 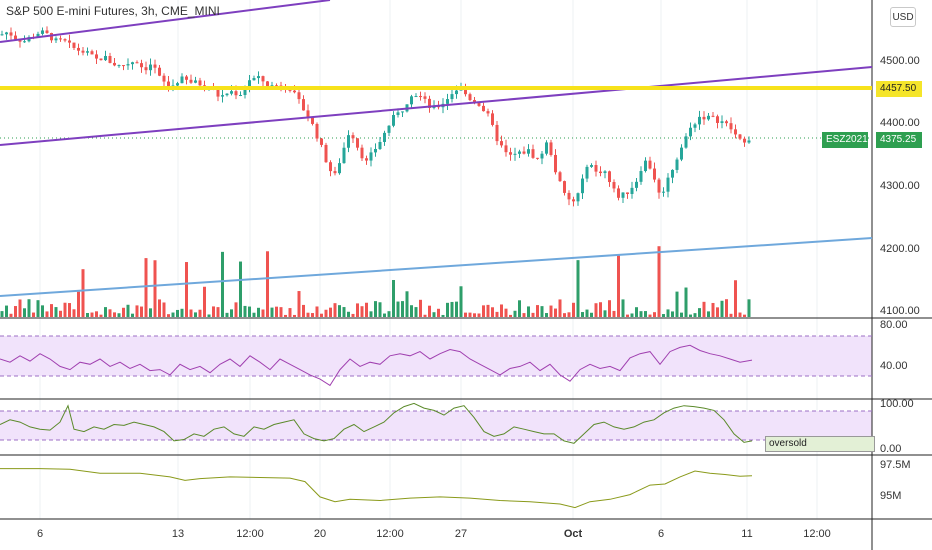 I want to click on time-tick: 11, so click(x=746, y=534).